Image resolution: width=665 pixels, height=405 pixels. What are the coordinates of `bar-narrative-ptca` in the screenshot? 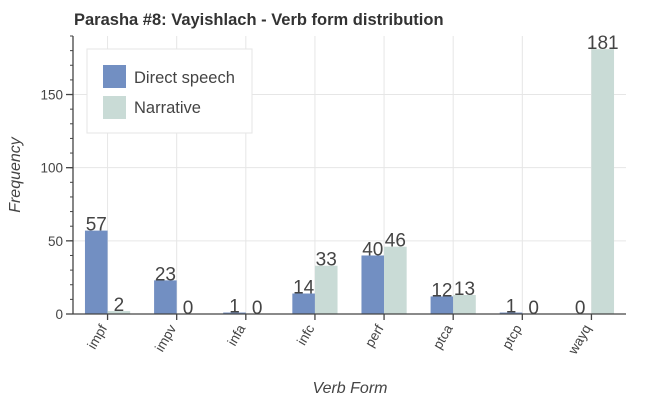 It's located at (464, 304).